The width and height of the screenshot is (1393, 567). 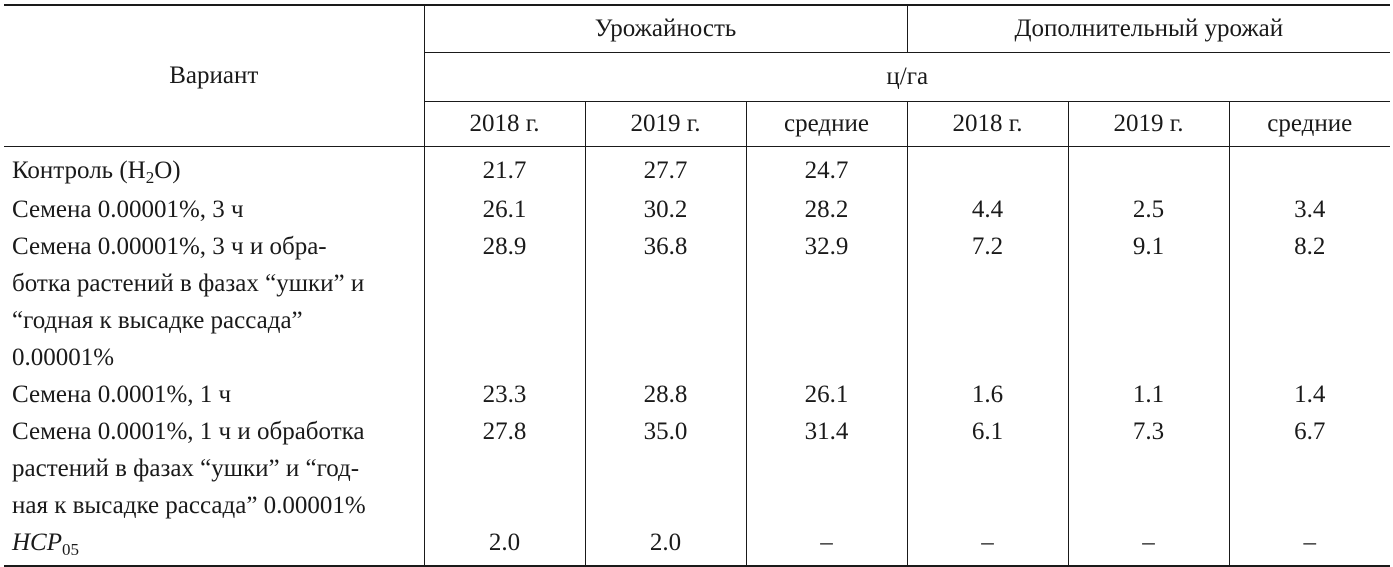 I want to click on table-cell: 6.7, so click(x=1309, y=468).